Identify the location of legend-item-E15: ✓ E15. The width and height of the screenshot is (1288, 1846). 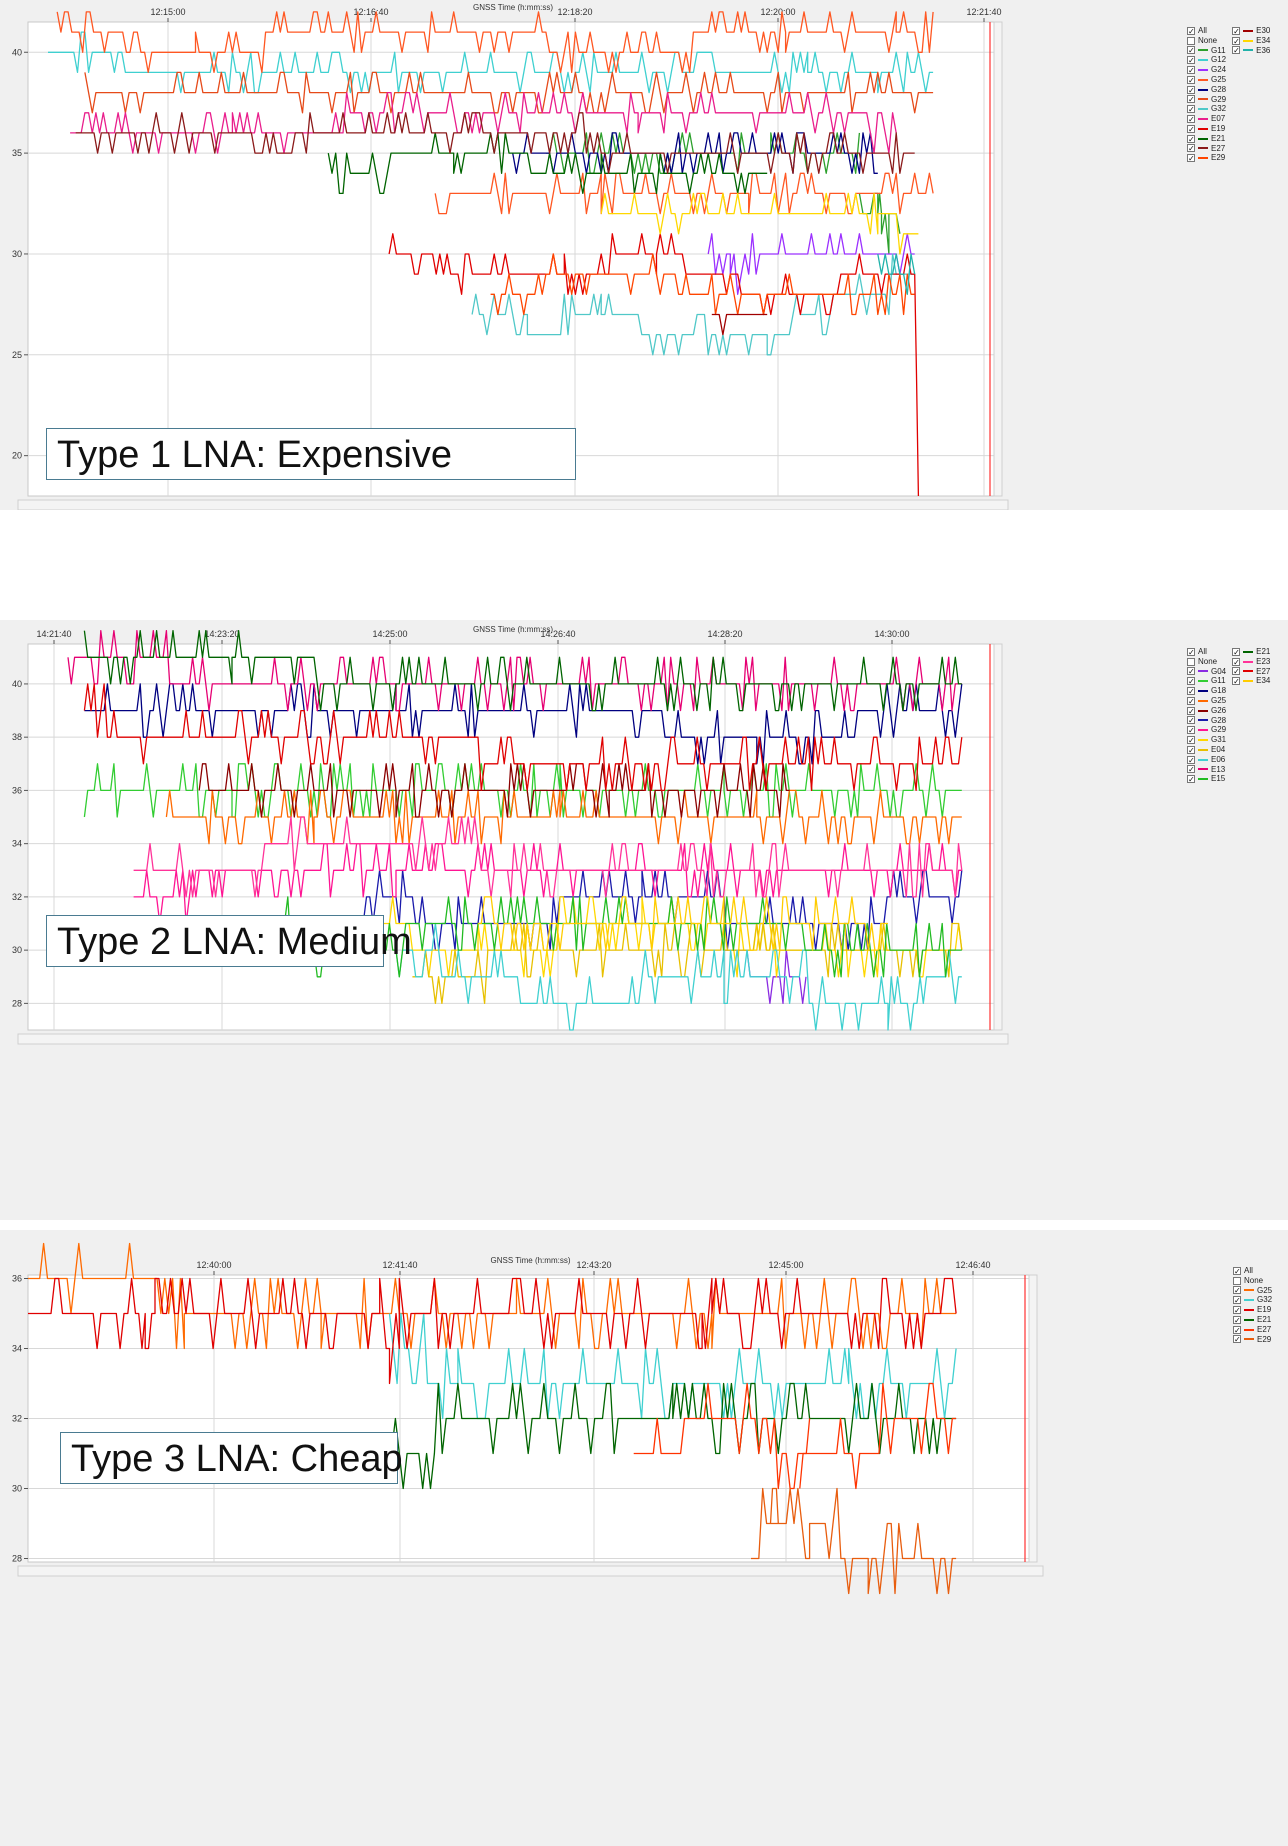
(1206, 779).